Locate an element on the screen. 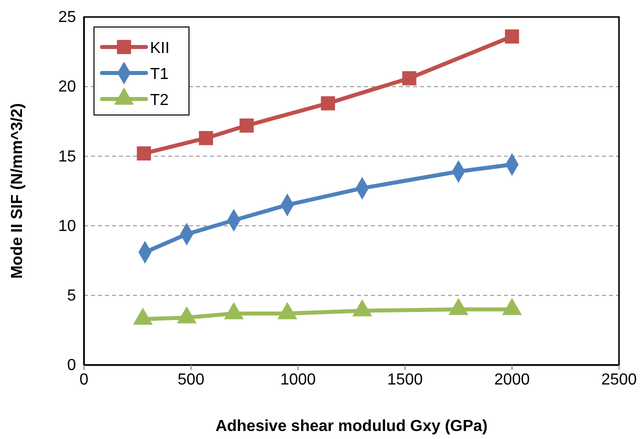 This screenshot has height=439, width=643. legend-label: T1 is located at coordinates (159, 74).